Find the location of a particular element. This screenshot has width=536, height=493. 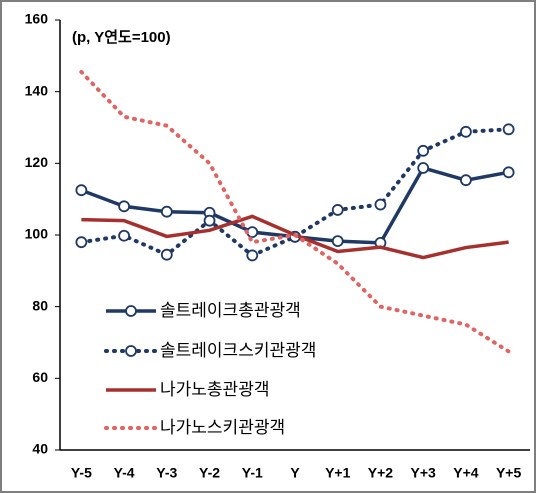

x-tick-label: Y+1 is located at coordinates (338, 473).